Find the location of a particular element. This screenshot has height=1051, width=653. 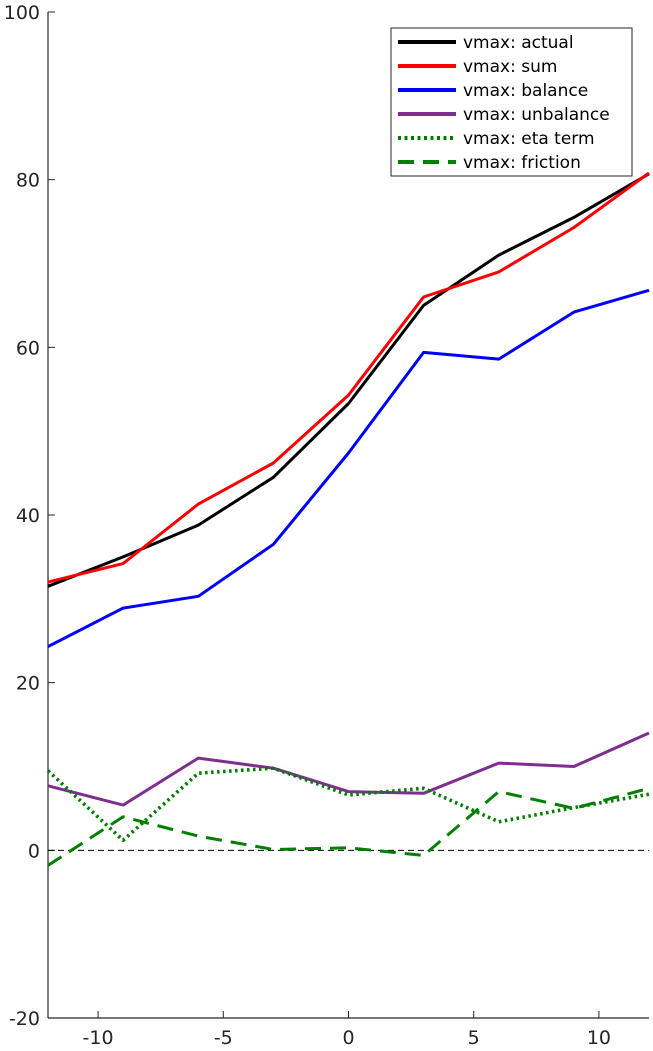

legend-box is located at coordinates (511, 102).